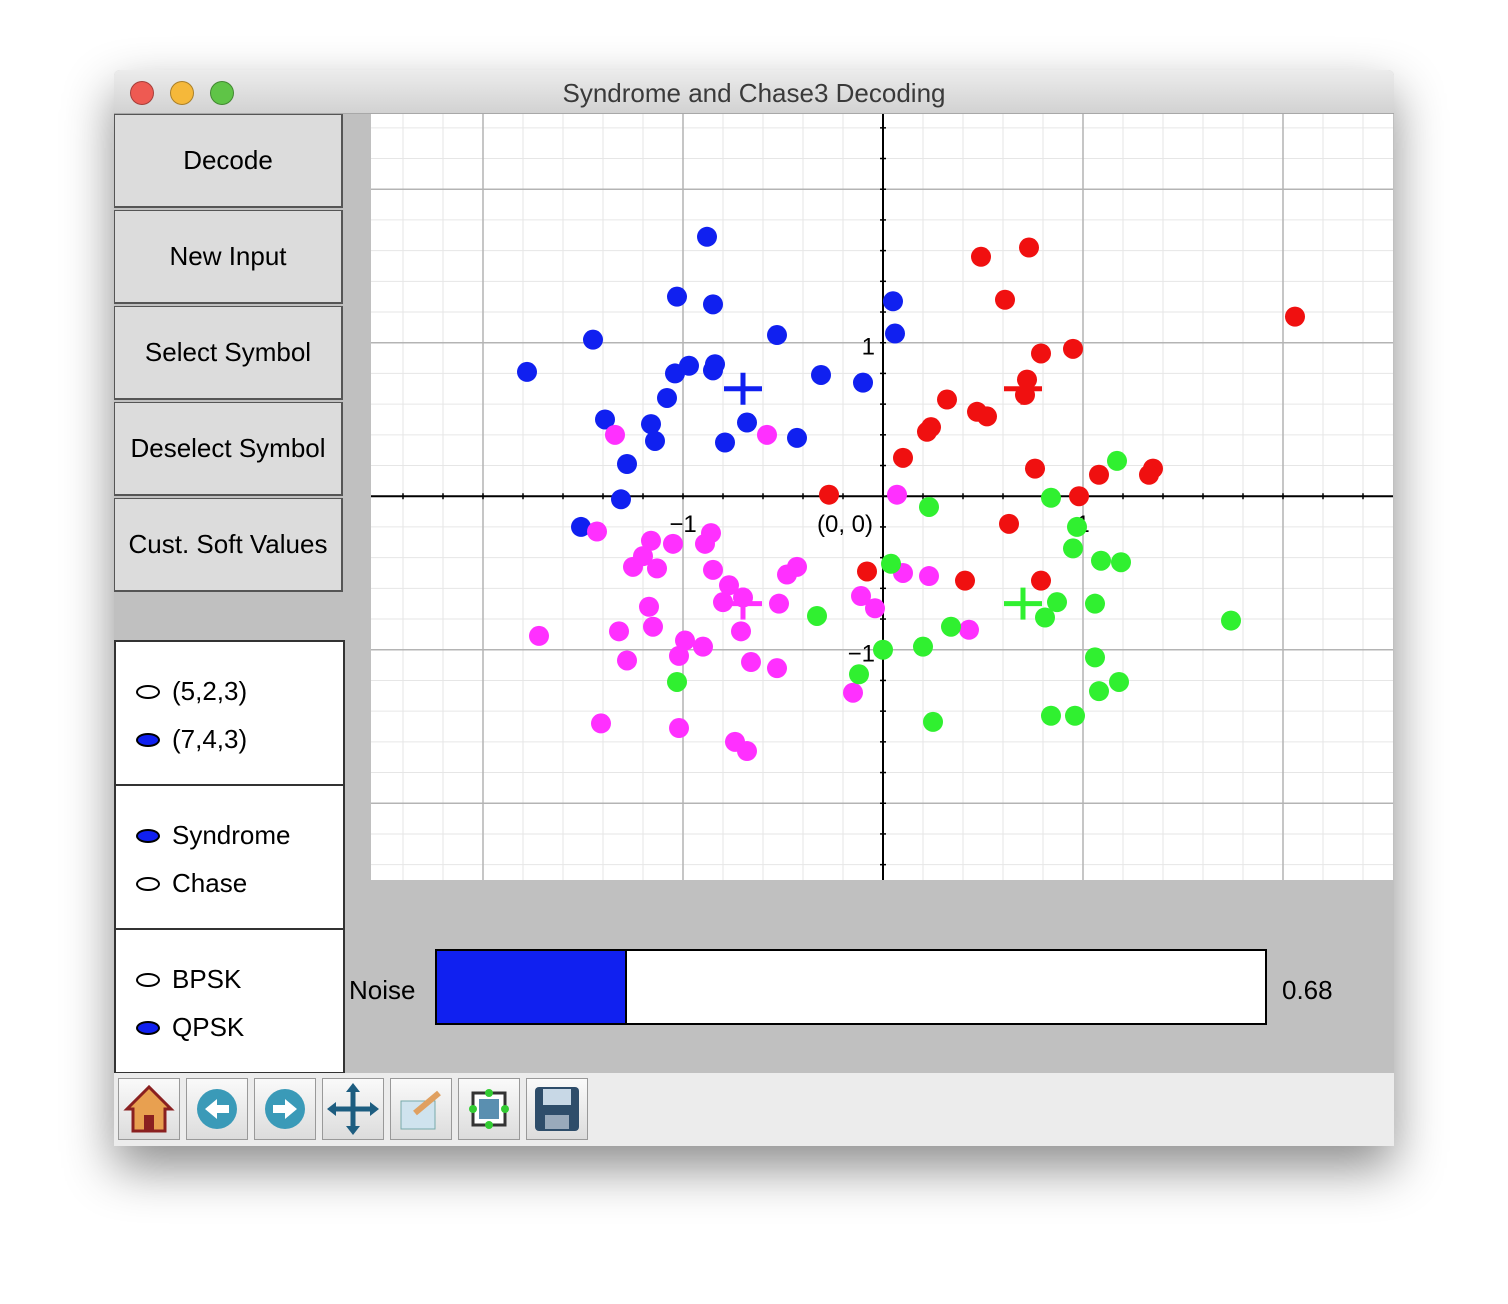  I want to click on title-bar: Syndrome and Chase3 Decoding, so click(754, 92).